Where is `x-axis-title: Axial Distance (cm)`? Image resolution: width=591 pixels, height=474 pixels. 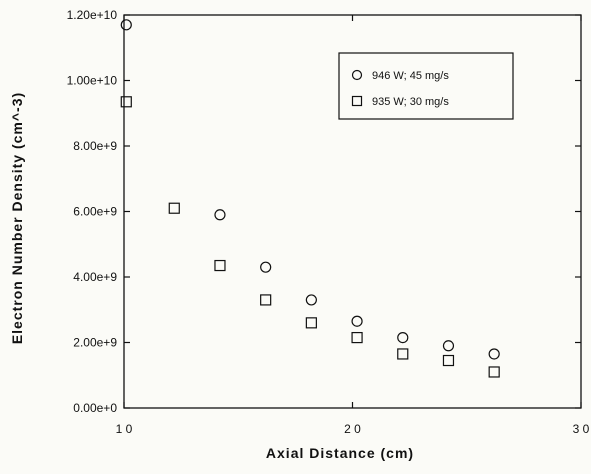 x-axis-title: Axial Distance (cm) is located at coordinates (340, 453).